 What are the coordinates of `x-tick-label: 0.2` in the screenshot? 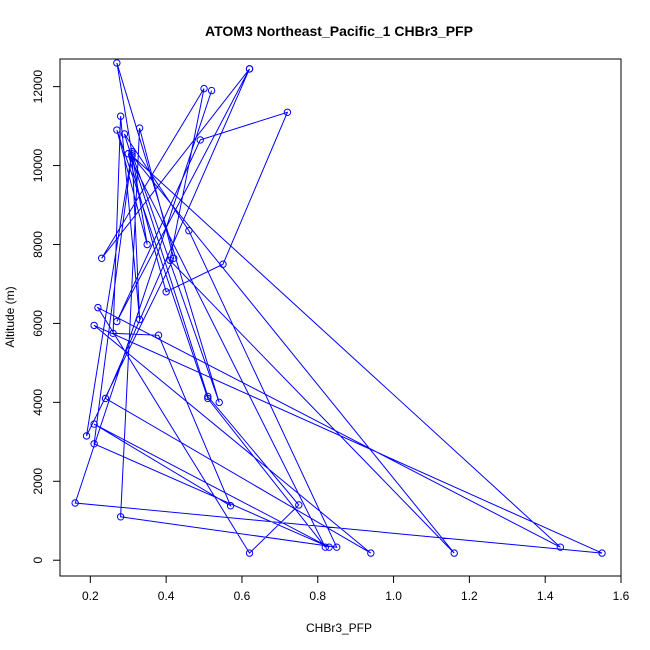 It's located at (90, 596).